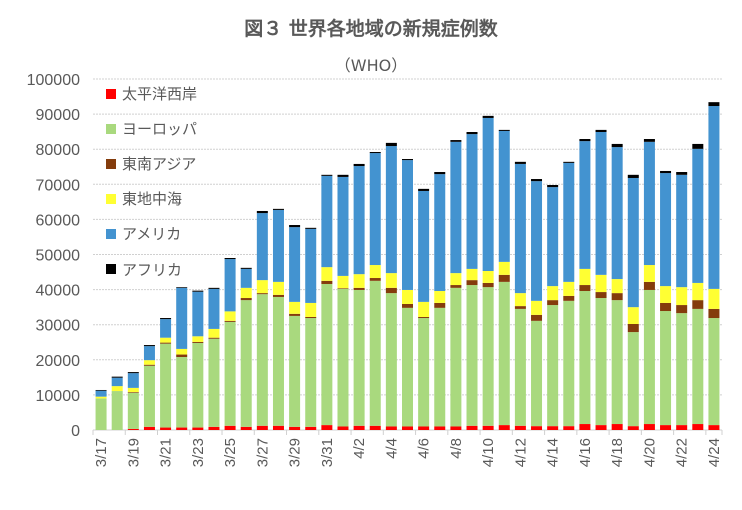  What do you see at coordinates (58, 150) in the screenshot?
I see `y-tick-label: 80000` at bounding box center [58, 150].